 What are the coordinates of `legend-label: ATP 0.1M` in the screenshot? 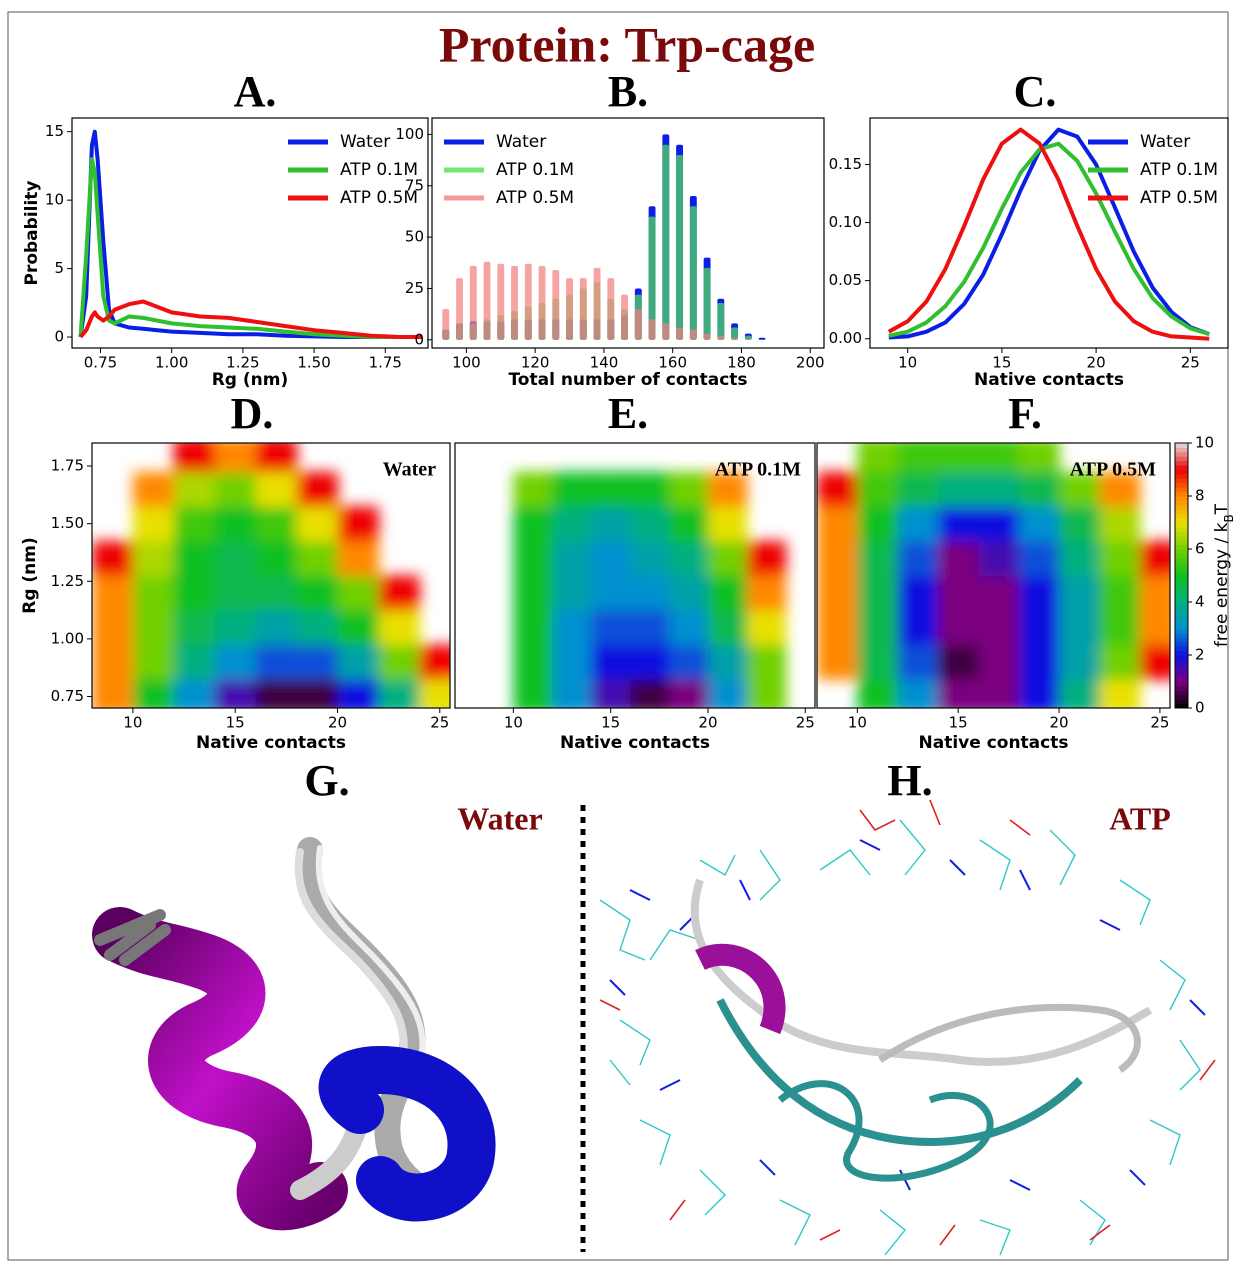 It's located at (535, 170).